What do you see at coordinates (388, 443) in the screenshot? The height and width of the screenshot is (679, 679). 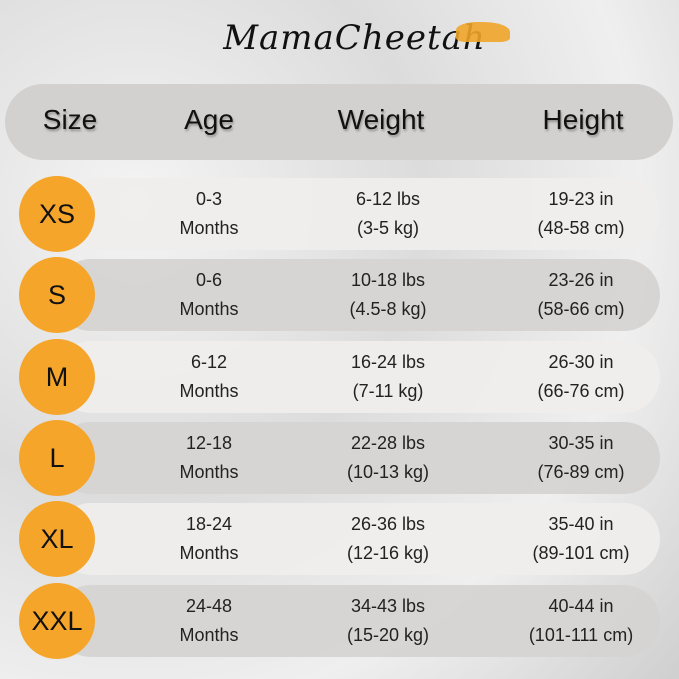 I see `weight-line: 22-28 lbs` at bounding box center [388, 443].